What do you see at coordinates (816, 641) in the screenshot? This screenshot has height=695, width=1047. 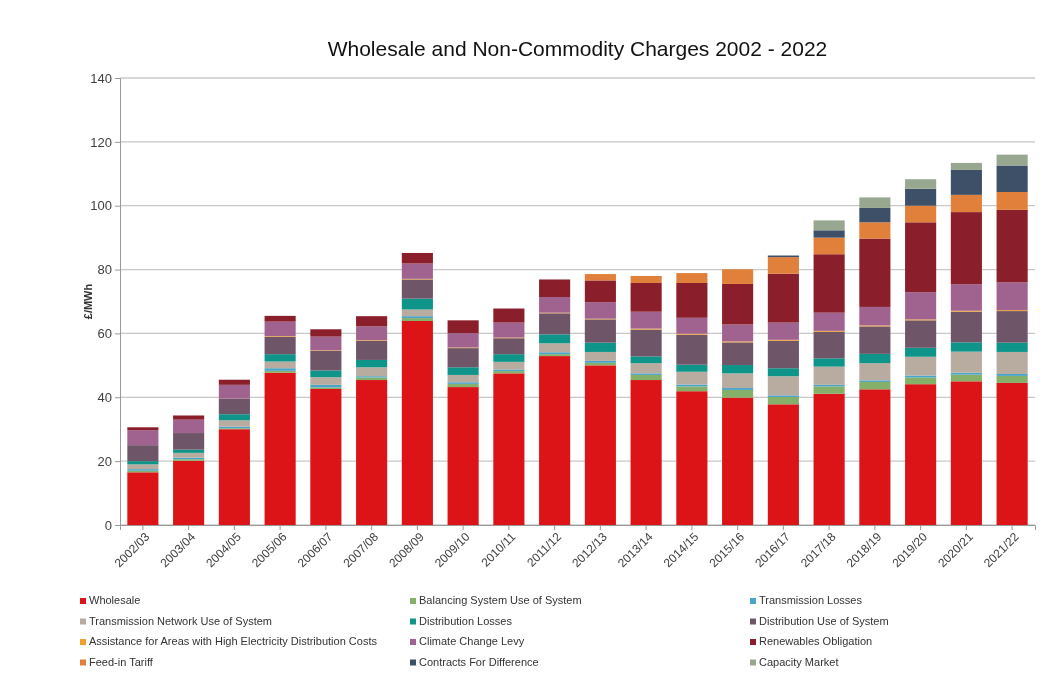 I see `legend-label: Renewables Obligation` at bounding box center [816, 641].